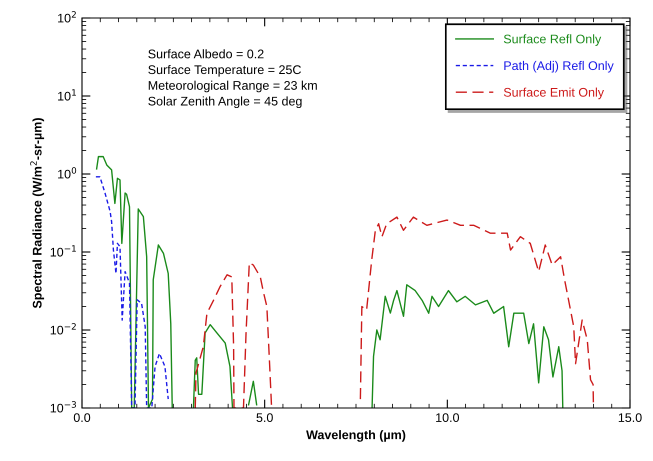  What do you see at coordinates (554, 94) in the screenshot?
I see `legend-label: Surface Emit Only` at bounding box center [554, 94].